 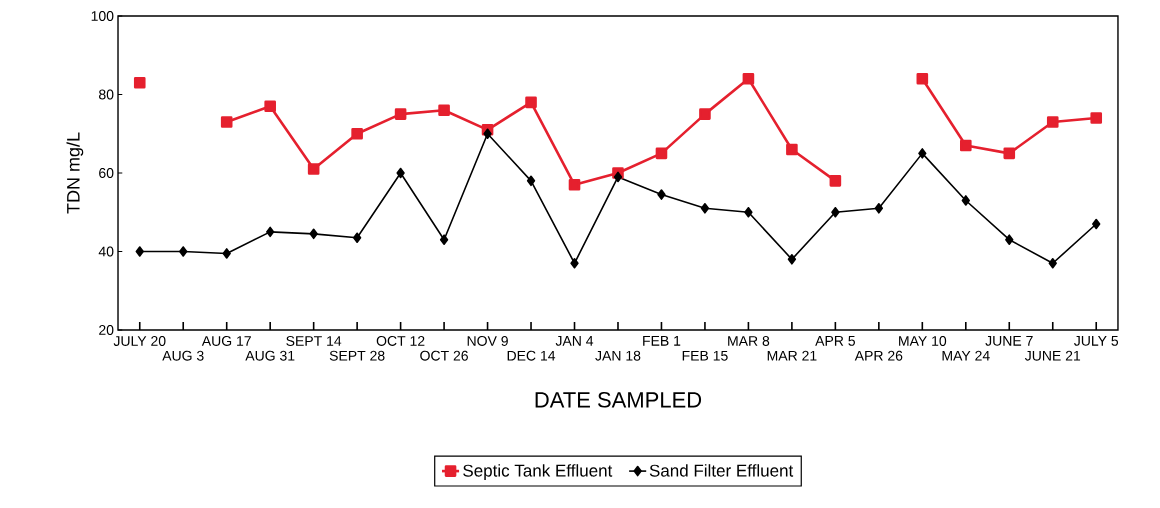 I want to click on x-tick-label: SEPT 14, so click(x=314, y=341).